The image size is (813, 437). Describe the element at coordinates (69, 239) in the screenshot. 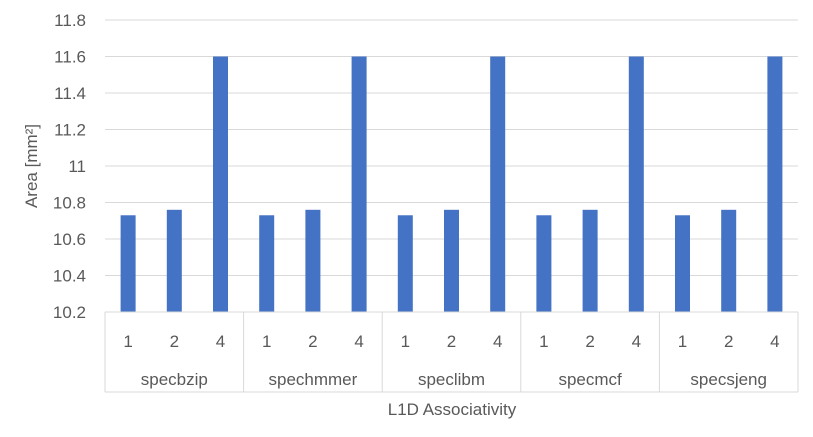

I see `y-tick-label: 10.6` at that location.